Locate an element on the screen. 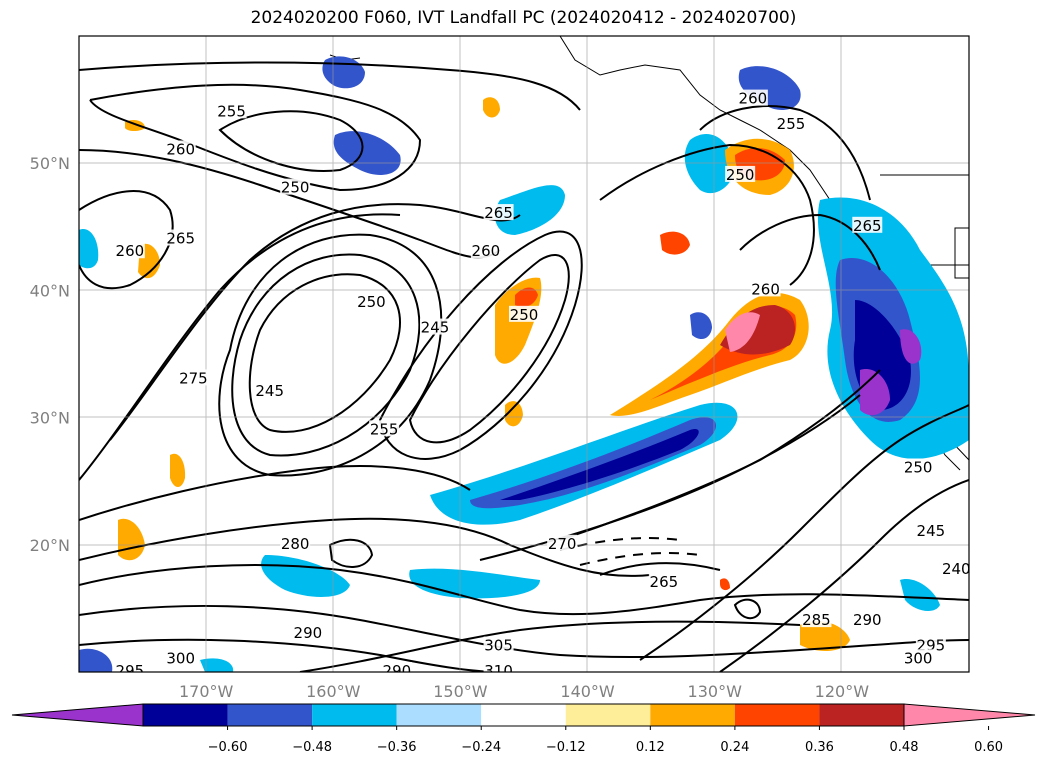 This screenshot has height=765, width=1047. longitude-labels: 170°W 160°W 150°W 140°W 130°W 120°W is located at coordinates (524, 691).